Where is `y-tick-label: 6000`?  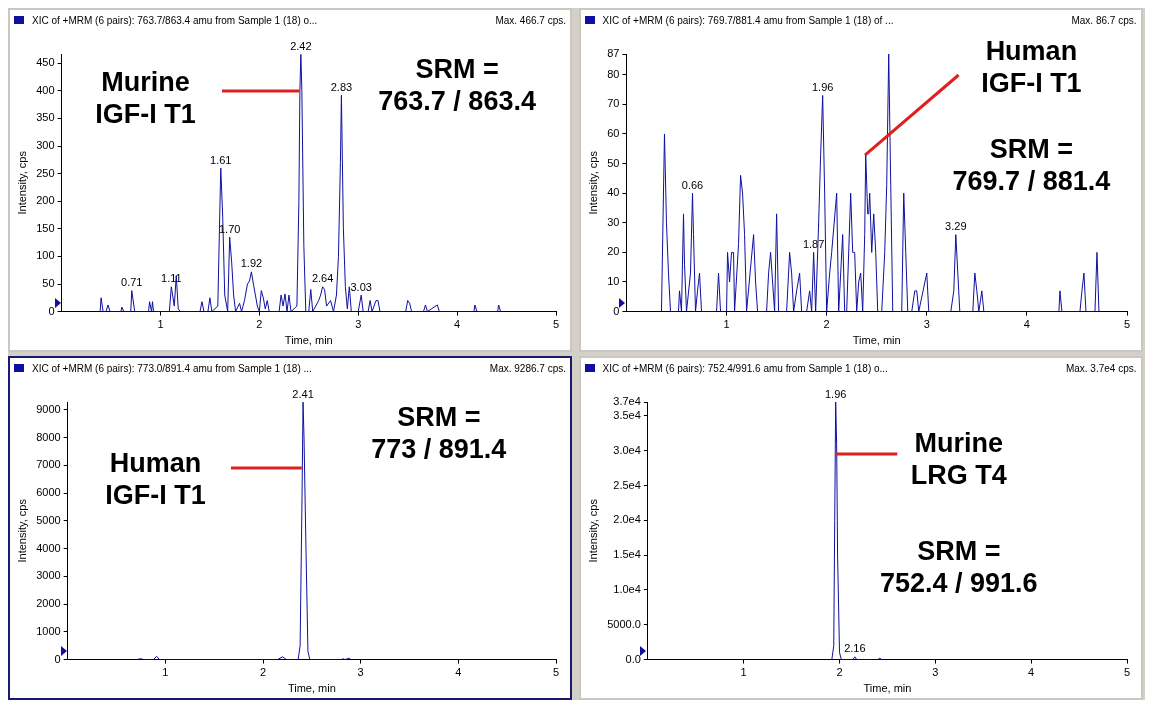
y-tick-label: 6000 is located at coordinates (48, 492).